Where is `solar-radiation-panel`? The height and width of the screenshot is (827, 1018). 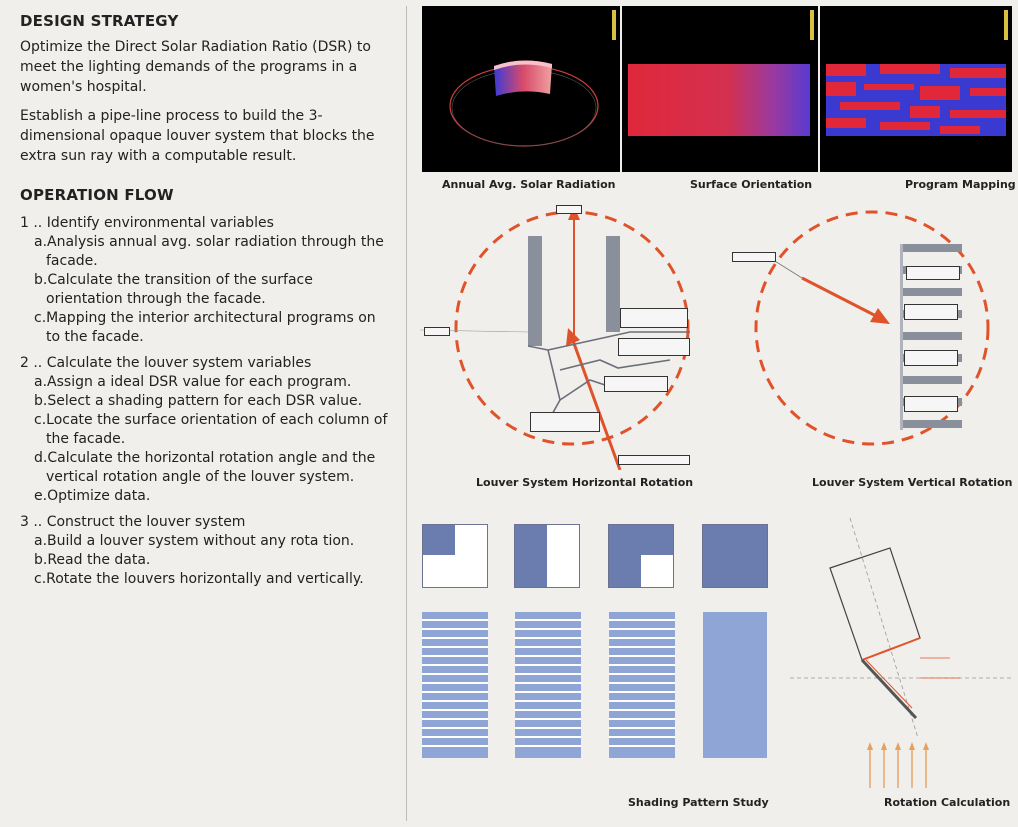
solar-radiation-panel is located at coordinates (521, 89).